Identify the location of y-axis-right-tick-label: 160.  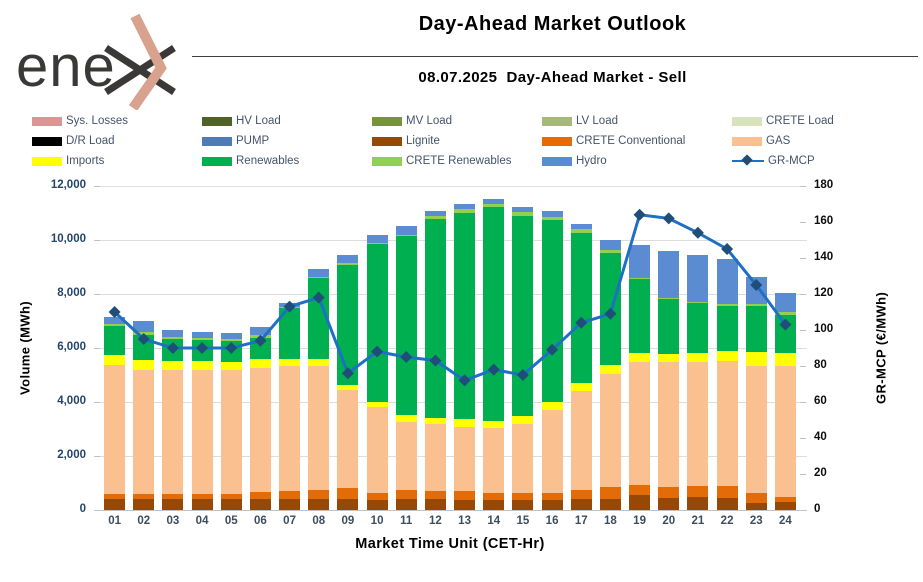
(824, 221).